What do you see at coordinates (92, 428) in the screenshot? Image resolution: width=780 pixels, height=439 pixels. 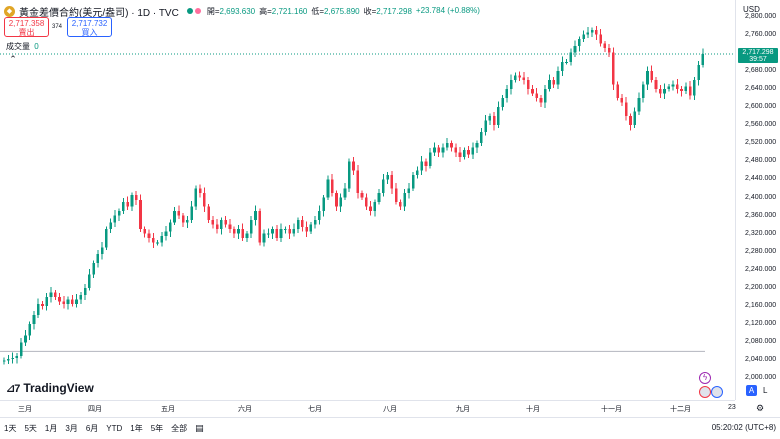 I see `range-6m: 6月` at bounding box center [92, 428].